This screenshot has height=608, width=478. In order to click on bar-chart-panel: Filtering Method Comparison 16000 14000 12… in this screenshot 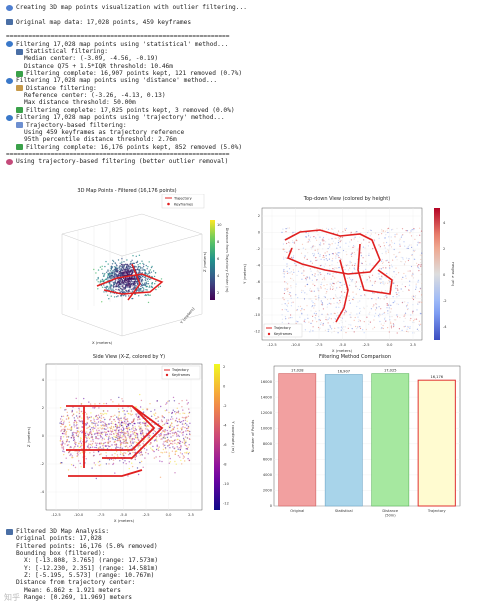, I will do `click(355, 440)`.